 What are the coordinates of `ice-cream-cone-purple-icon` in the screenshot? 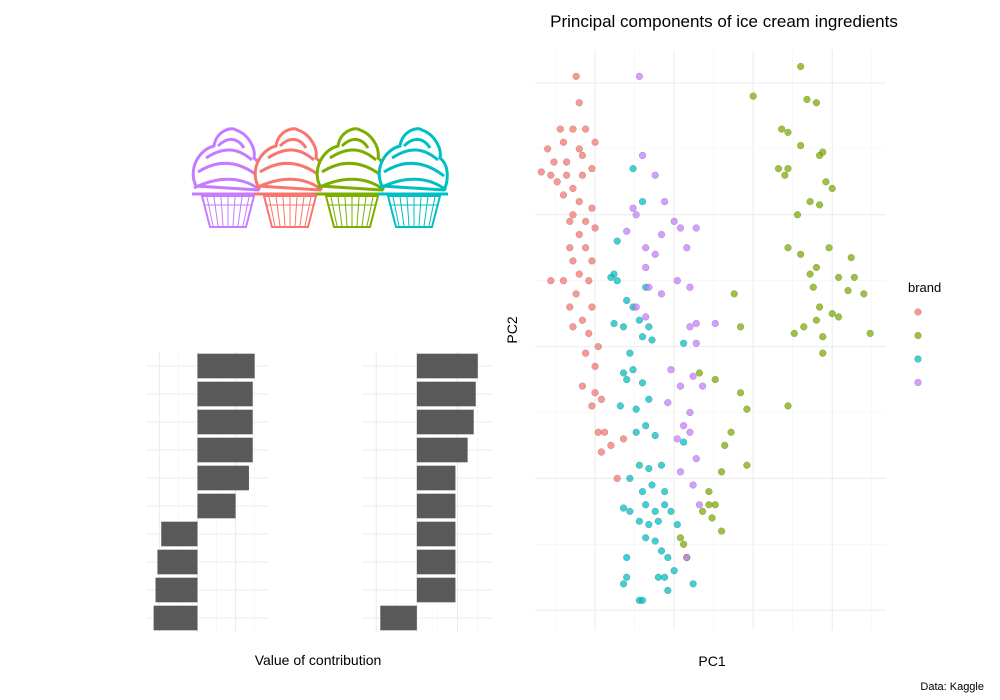 It's located at (227, 177).